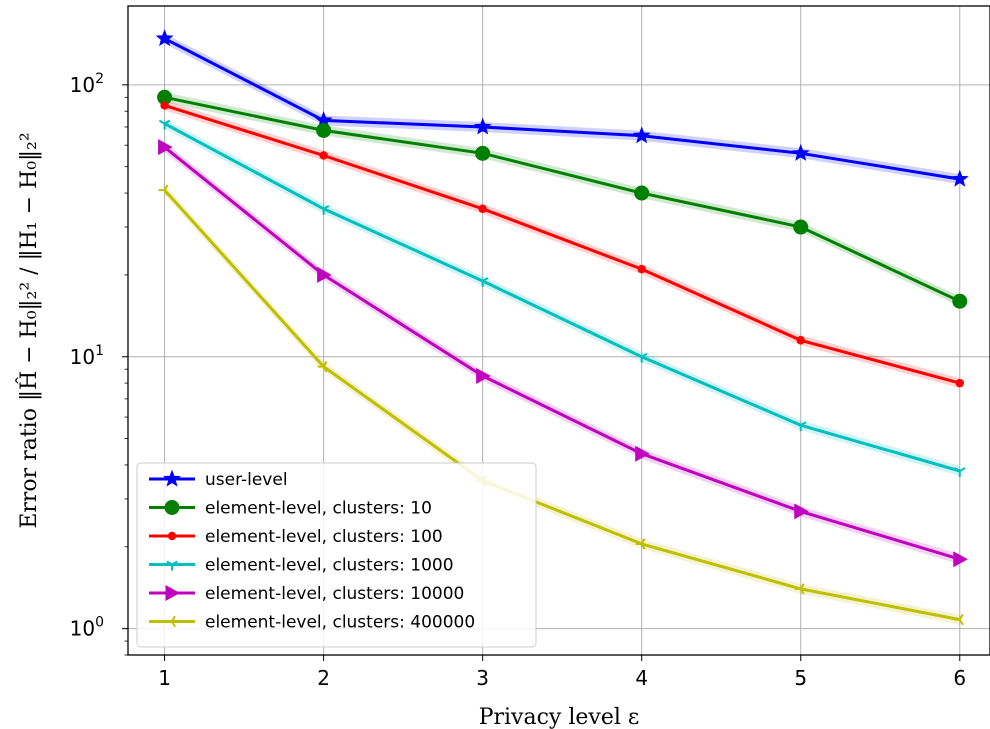 The width and height of the screenshot is (990, 729). What do you see at coordinates (87, 628) in the screenshot?
I see `y-tick-label: 10⁰` at bounding box center [87, 628].